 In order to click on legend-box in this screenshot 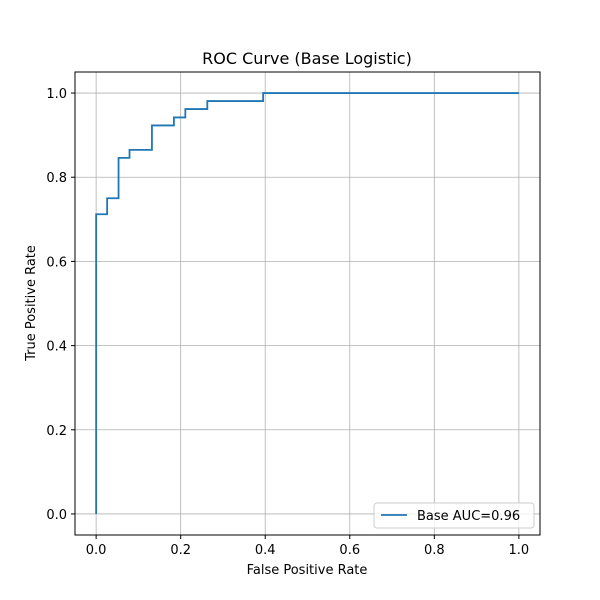, I will do `click(454, 515)`.